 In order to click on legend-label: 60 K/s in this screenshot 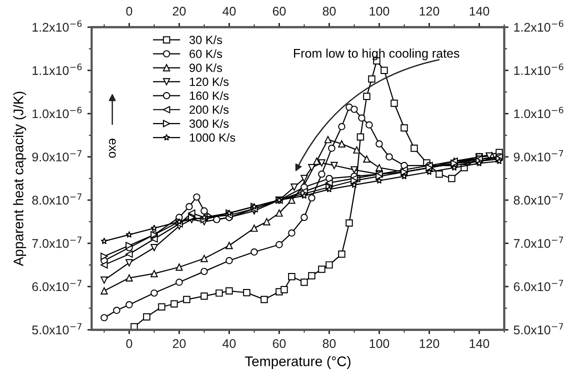, I will do `click(206, 53)`.